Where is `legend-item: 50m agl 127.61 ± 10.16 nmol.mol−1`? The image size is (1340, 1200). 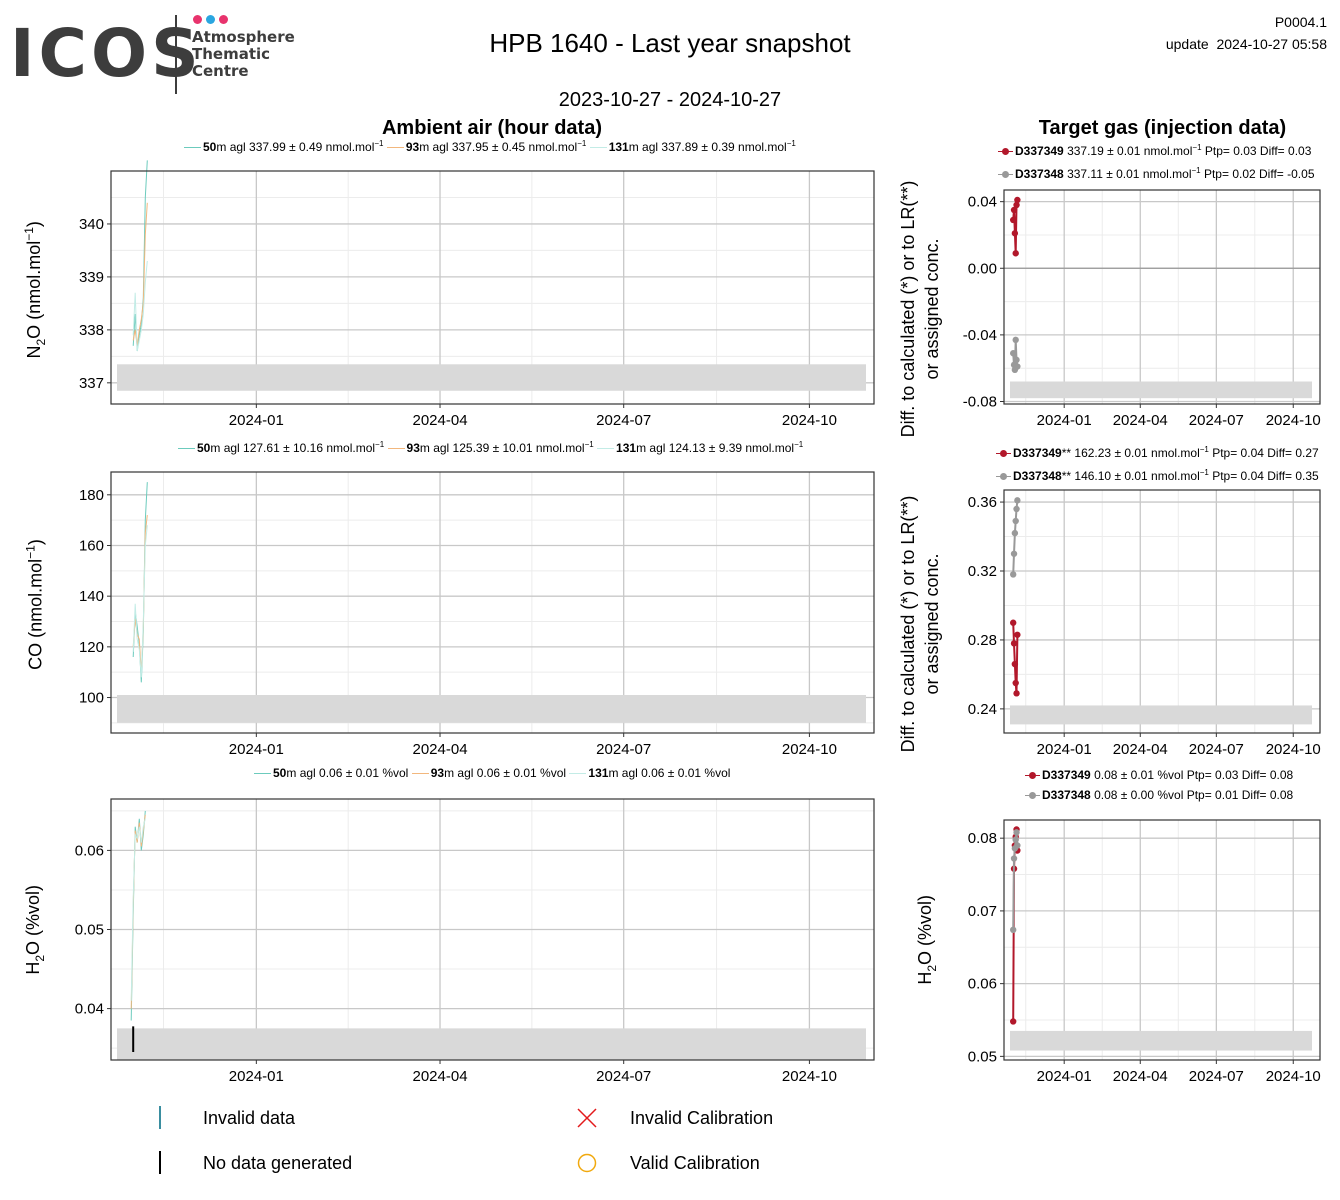 legend-item: 50m agl 127.61 ± 10.16 nmol.mol−1 is located at coordinates (281, 447).